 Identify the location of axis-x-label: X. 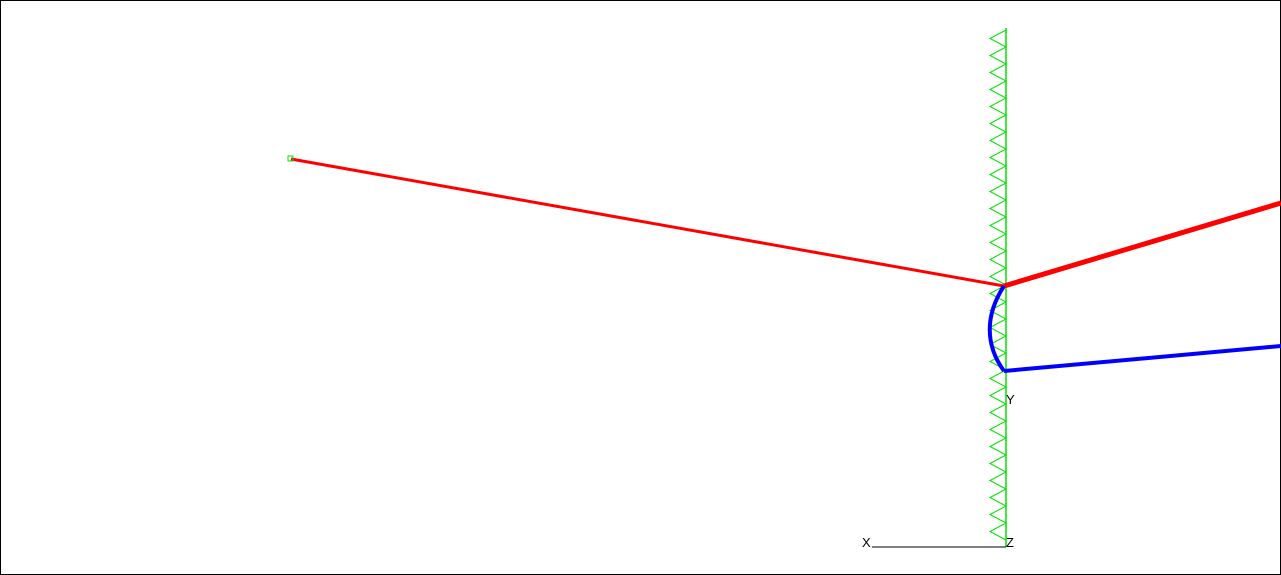
(866, 542).